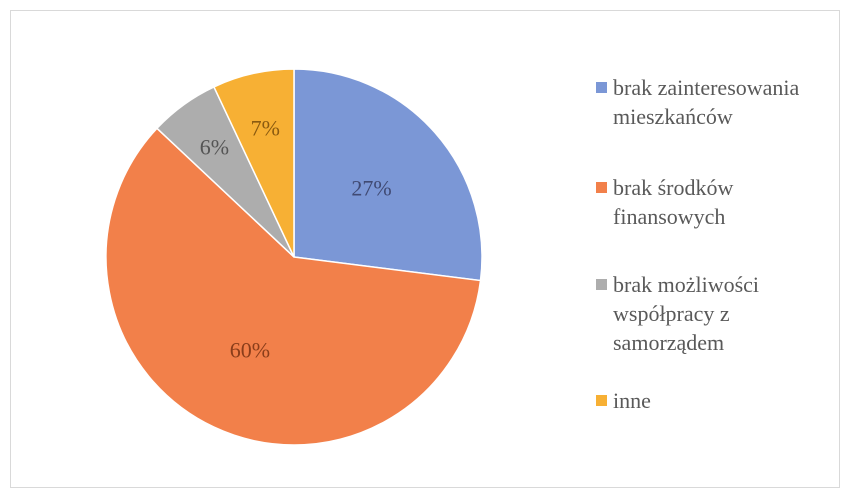 The image size is (854, 495). I want to click on legend-label-line: finansowych, so click(669, 216).